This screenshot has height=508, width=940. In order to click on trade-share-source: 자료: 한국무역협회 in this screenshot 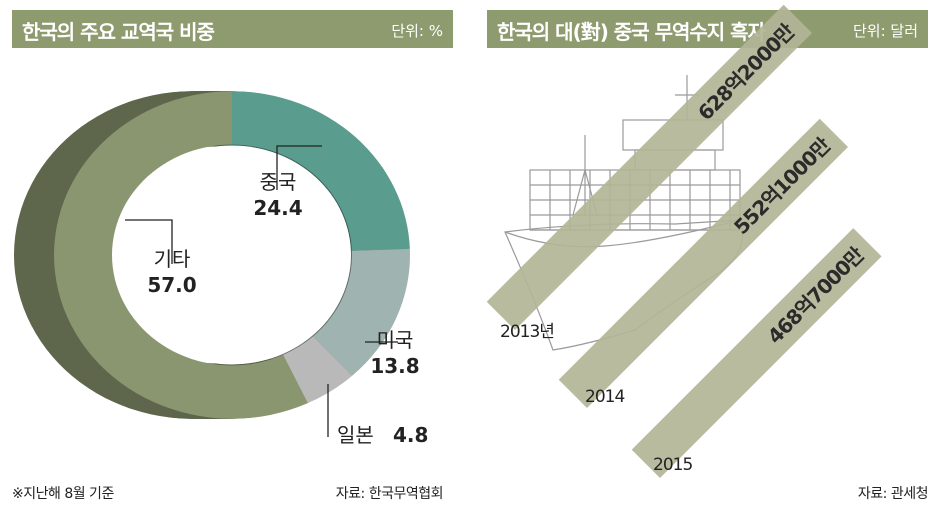, I will do `click(389, 494)`.